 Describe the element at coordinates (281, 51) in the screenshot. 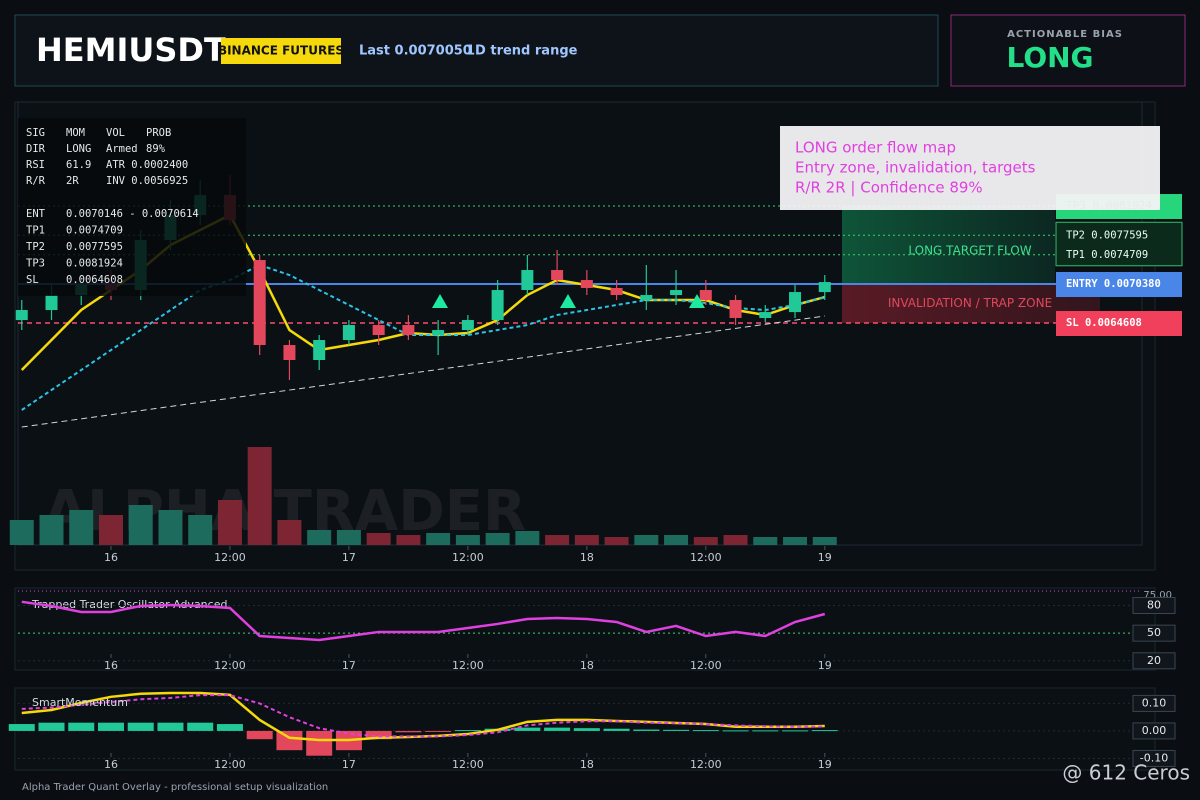

I see `exchange: BINANCE FUTURES` at that location.